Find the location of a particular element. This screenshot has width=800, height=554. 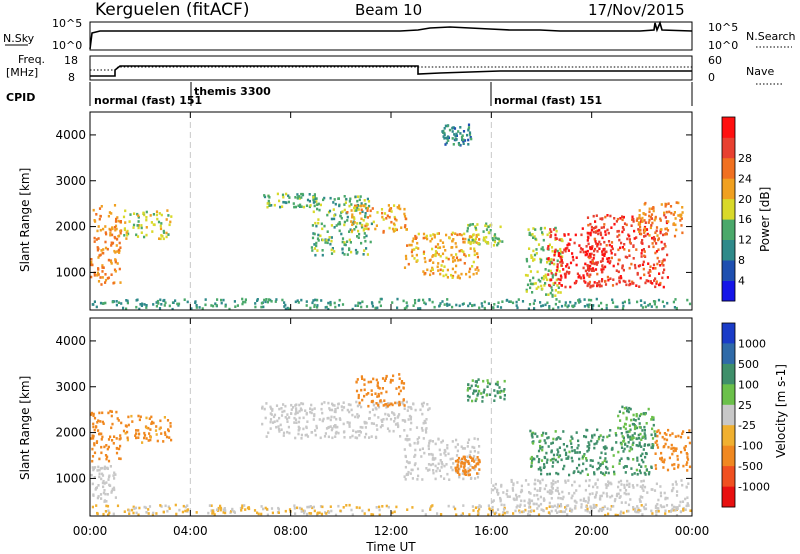

cpid-segment-2: themis 3300 is located at coordinates (232, 91).